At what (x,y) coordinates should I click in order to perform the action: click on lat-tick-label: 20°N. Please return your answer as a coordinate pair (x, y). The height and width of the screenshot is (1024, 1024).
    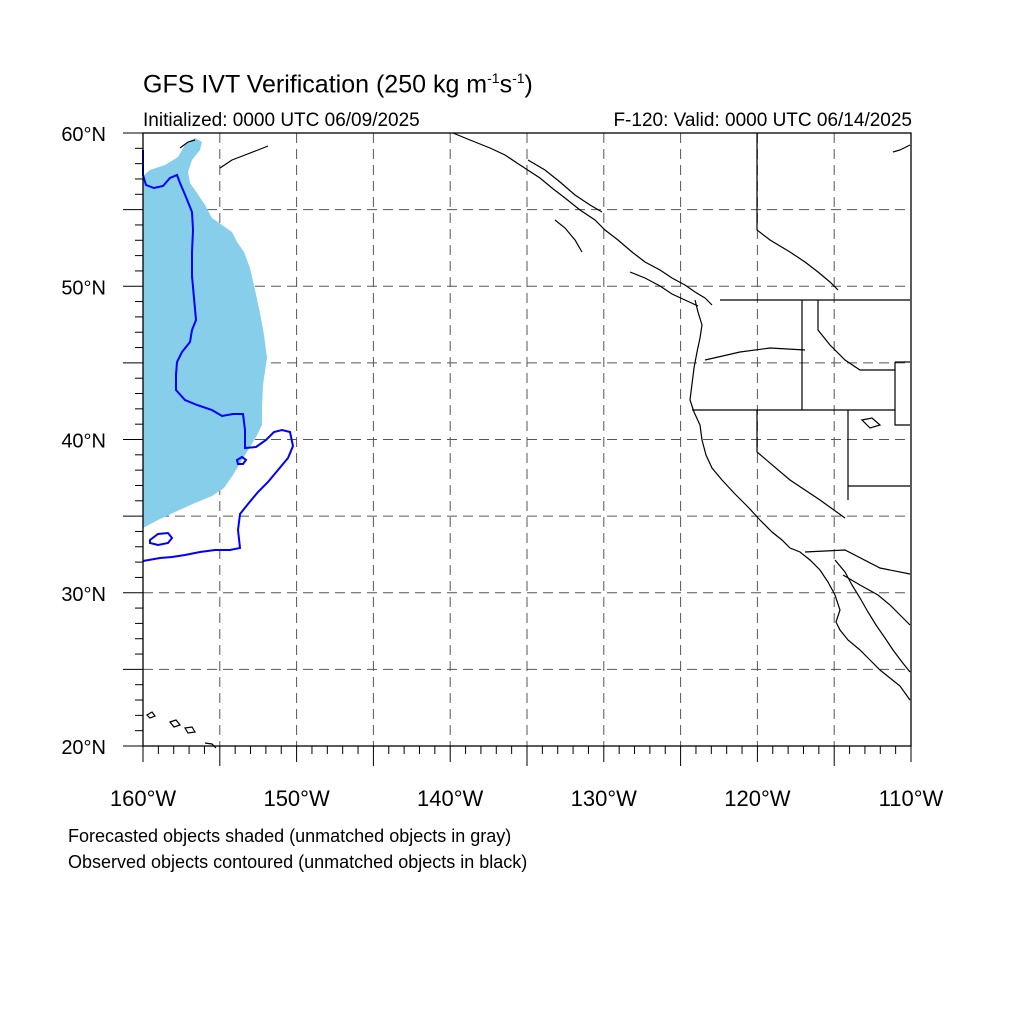
    Looking at the image, I should click on (83, 748).